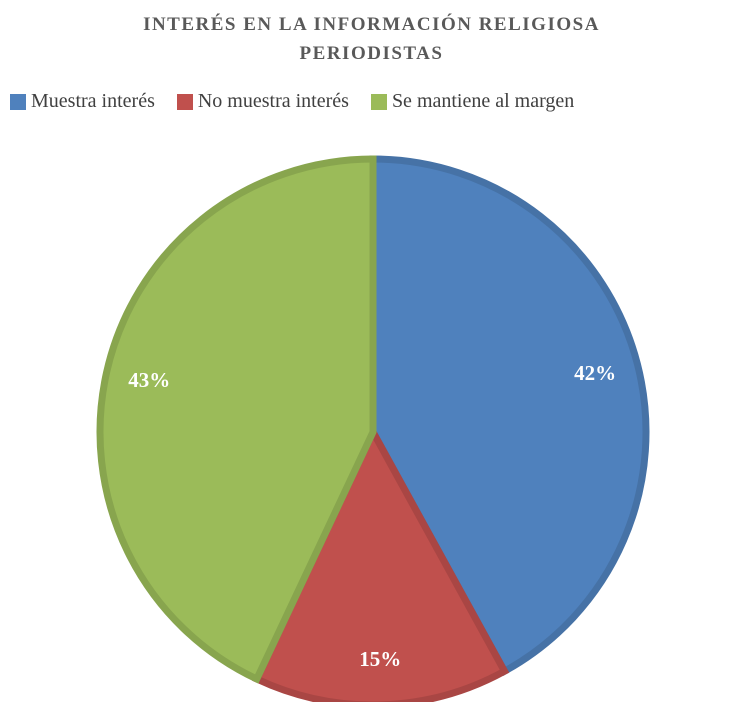  I want to click on legend-item: Se mantiene al margen, so click(472, 101).